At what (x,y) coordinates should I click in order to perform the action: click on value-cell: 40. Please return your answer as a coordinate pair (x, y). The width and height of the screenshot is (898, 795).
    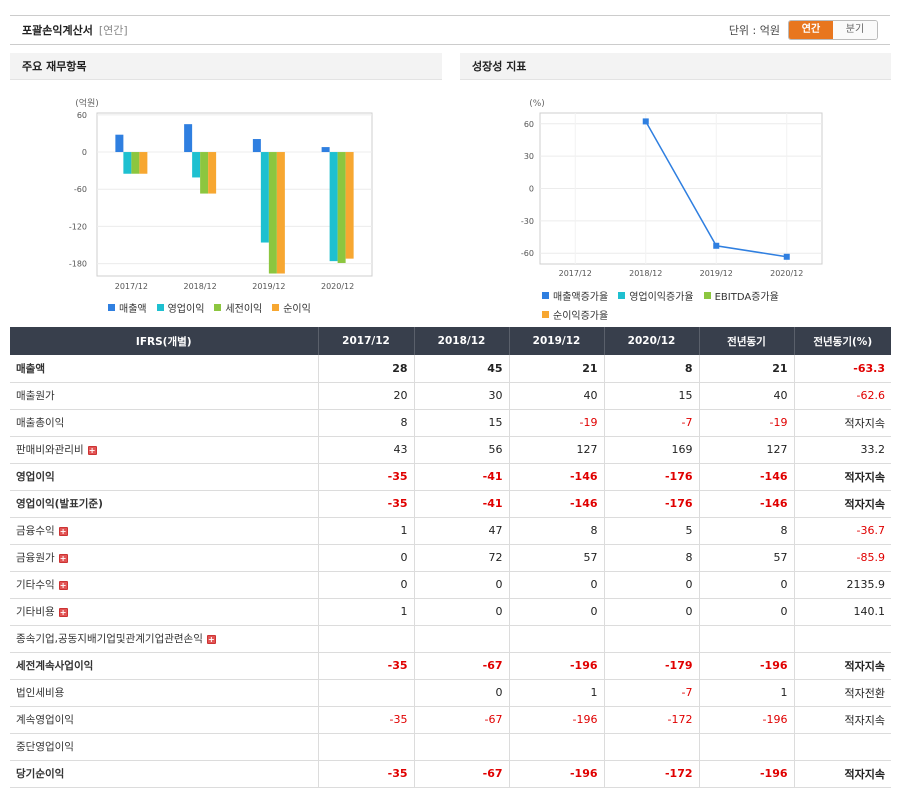
    Looking at the image, I should click on (557, 396).